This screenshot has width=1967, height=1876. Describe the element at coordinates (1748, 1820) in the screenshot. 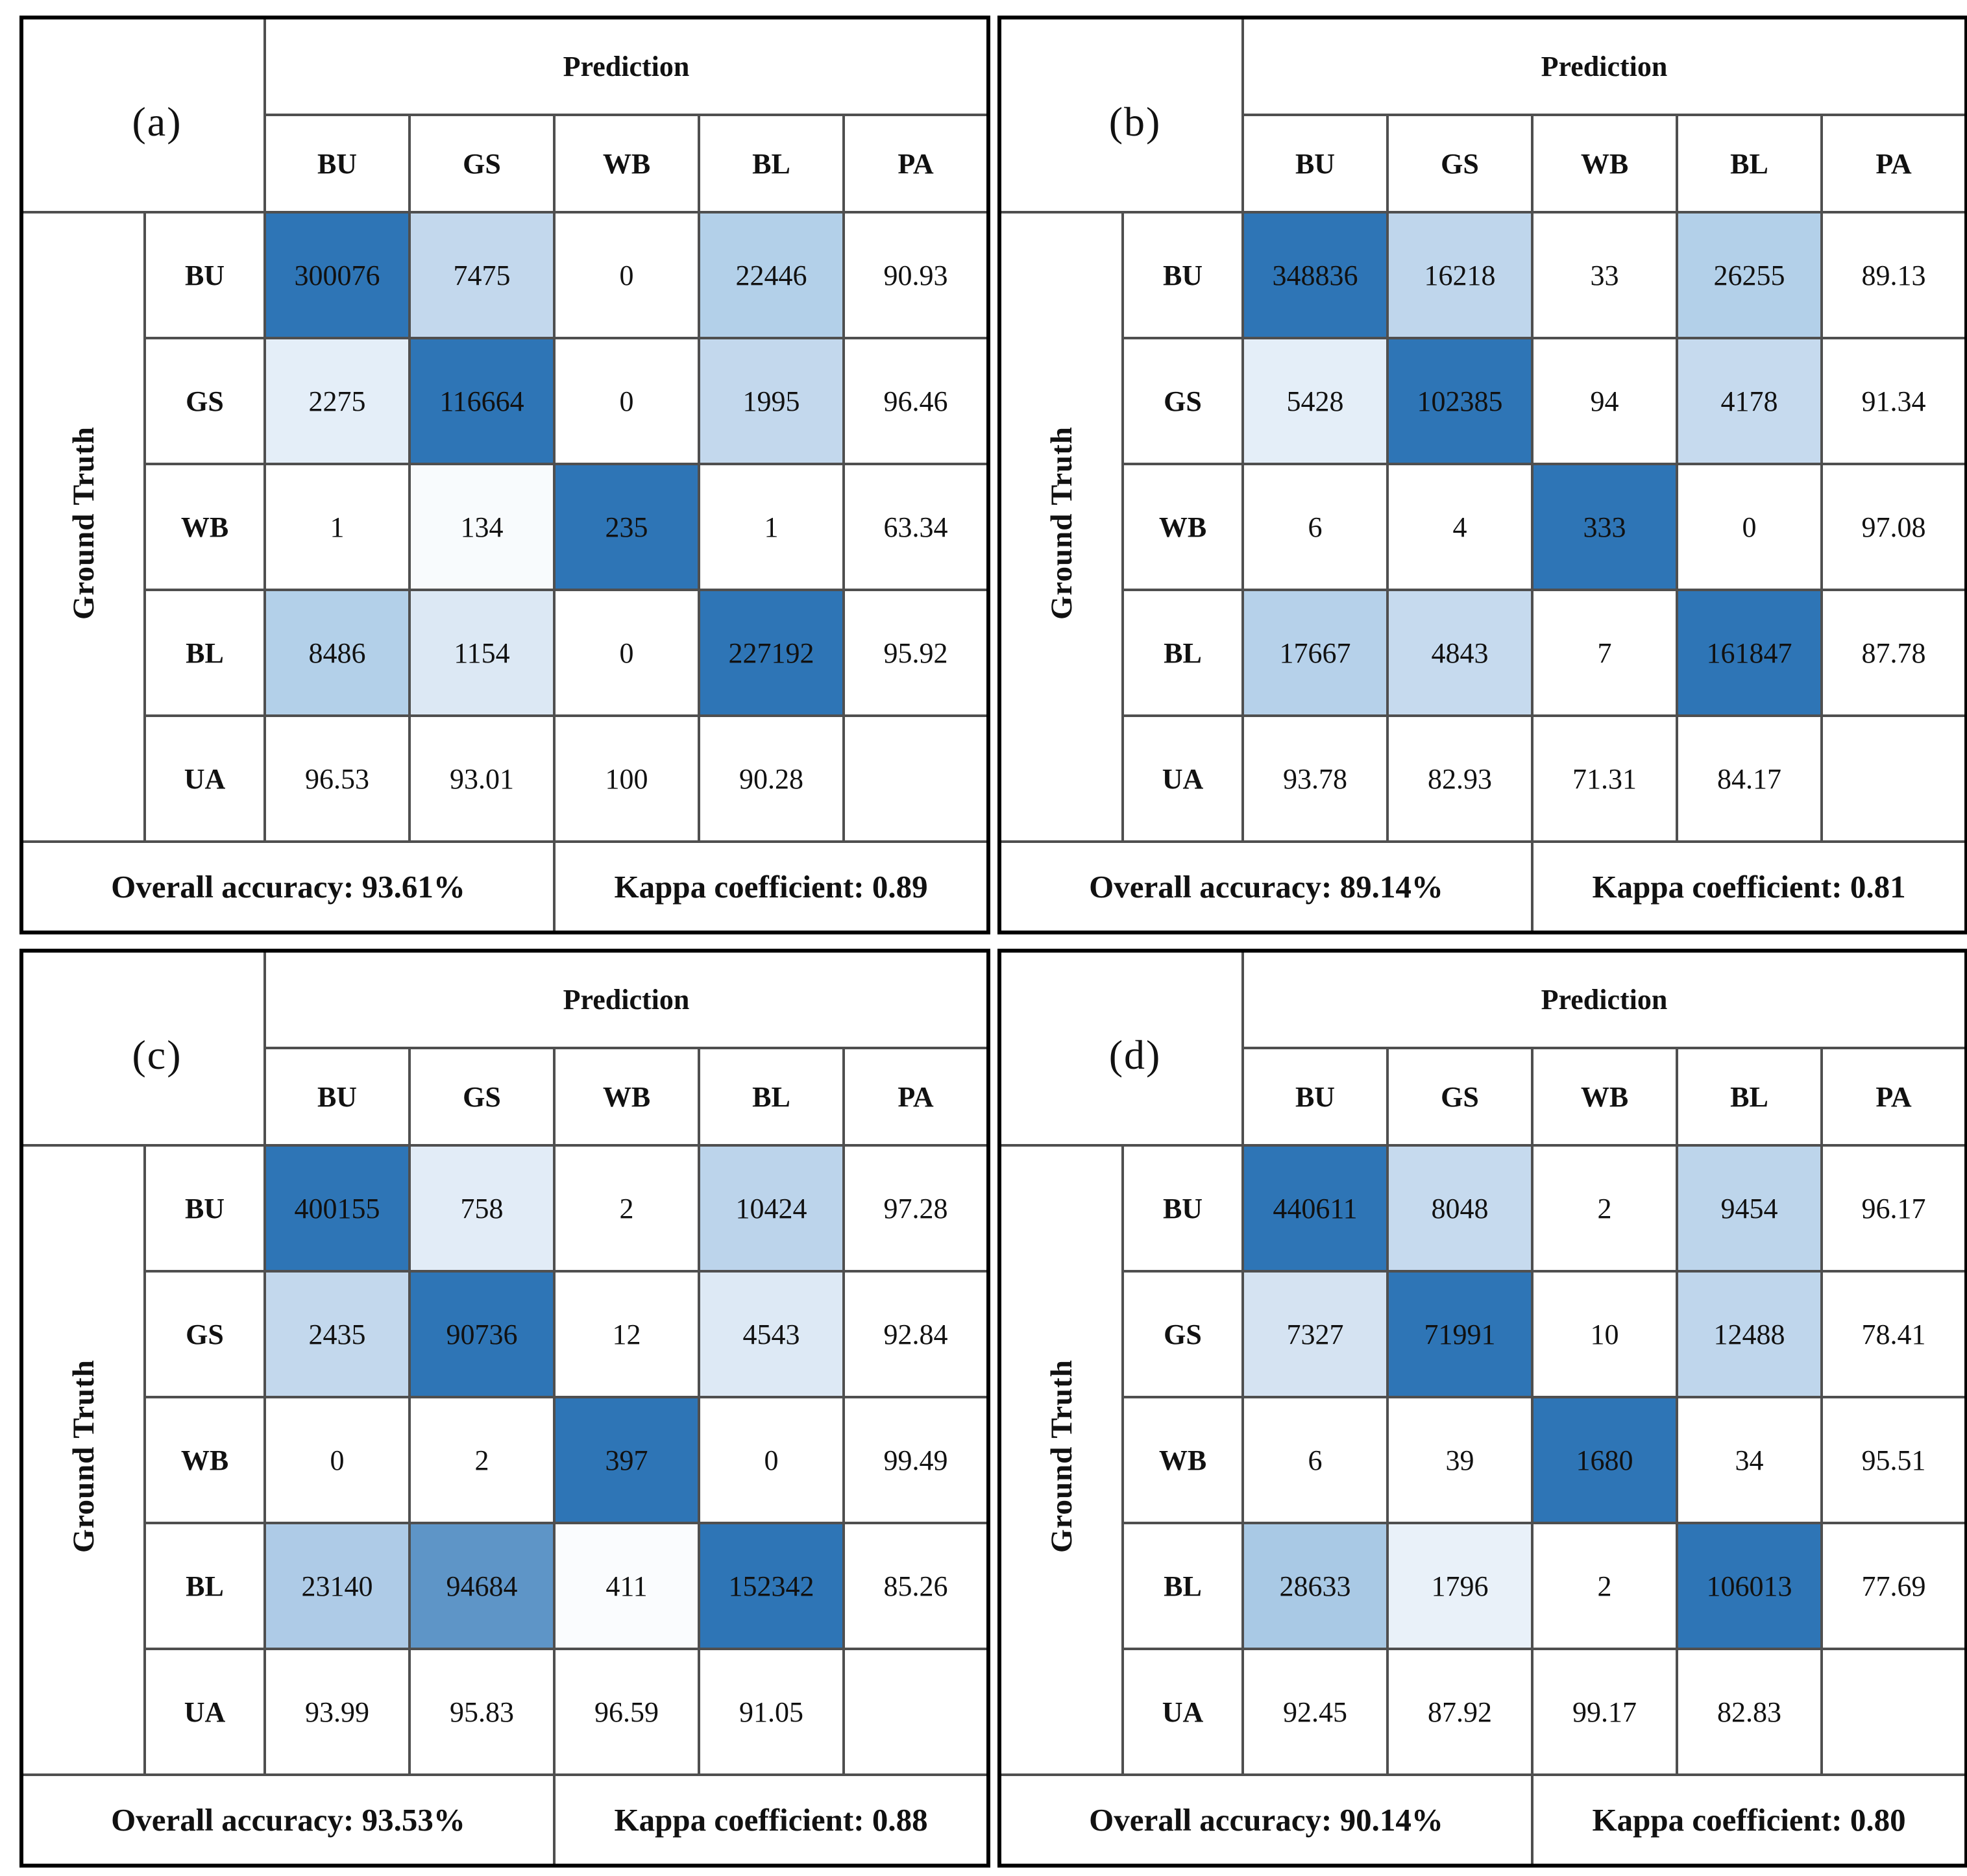

I see `kappa-coefficient-d: Kappa coefficient: 0.80` at that location.